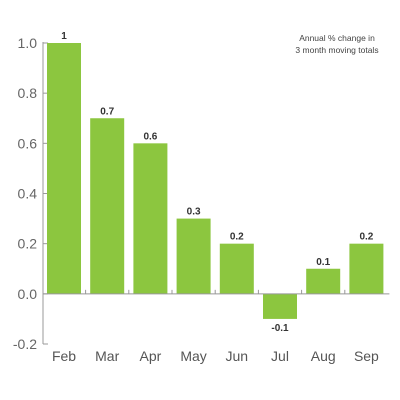 The height and width of the screenshot is (400, 400). I want to click on data-label-mar: 0.7, so click(107, 111).